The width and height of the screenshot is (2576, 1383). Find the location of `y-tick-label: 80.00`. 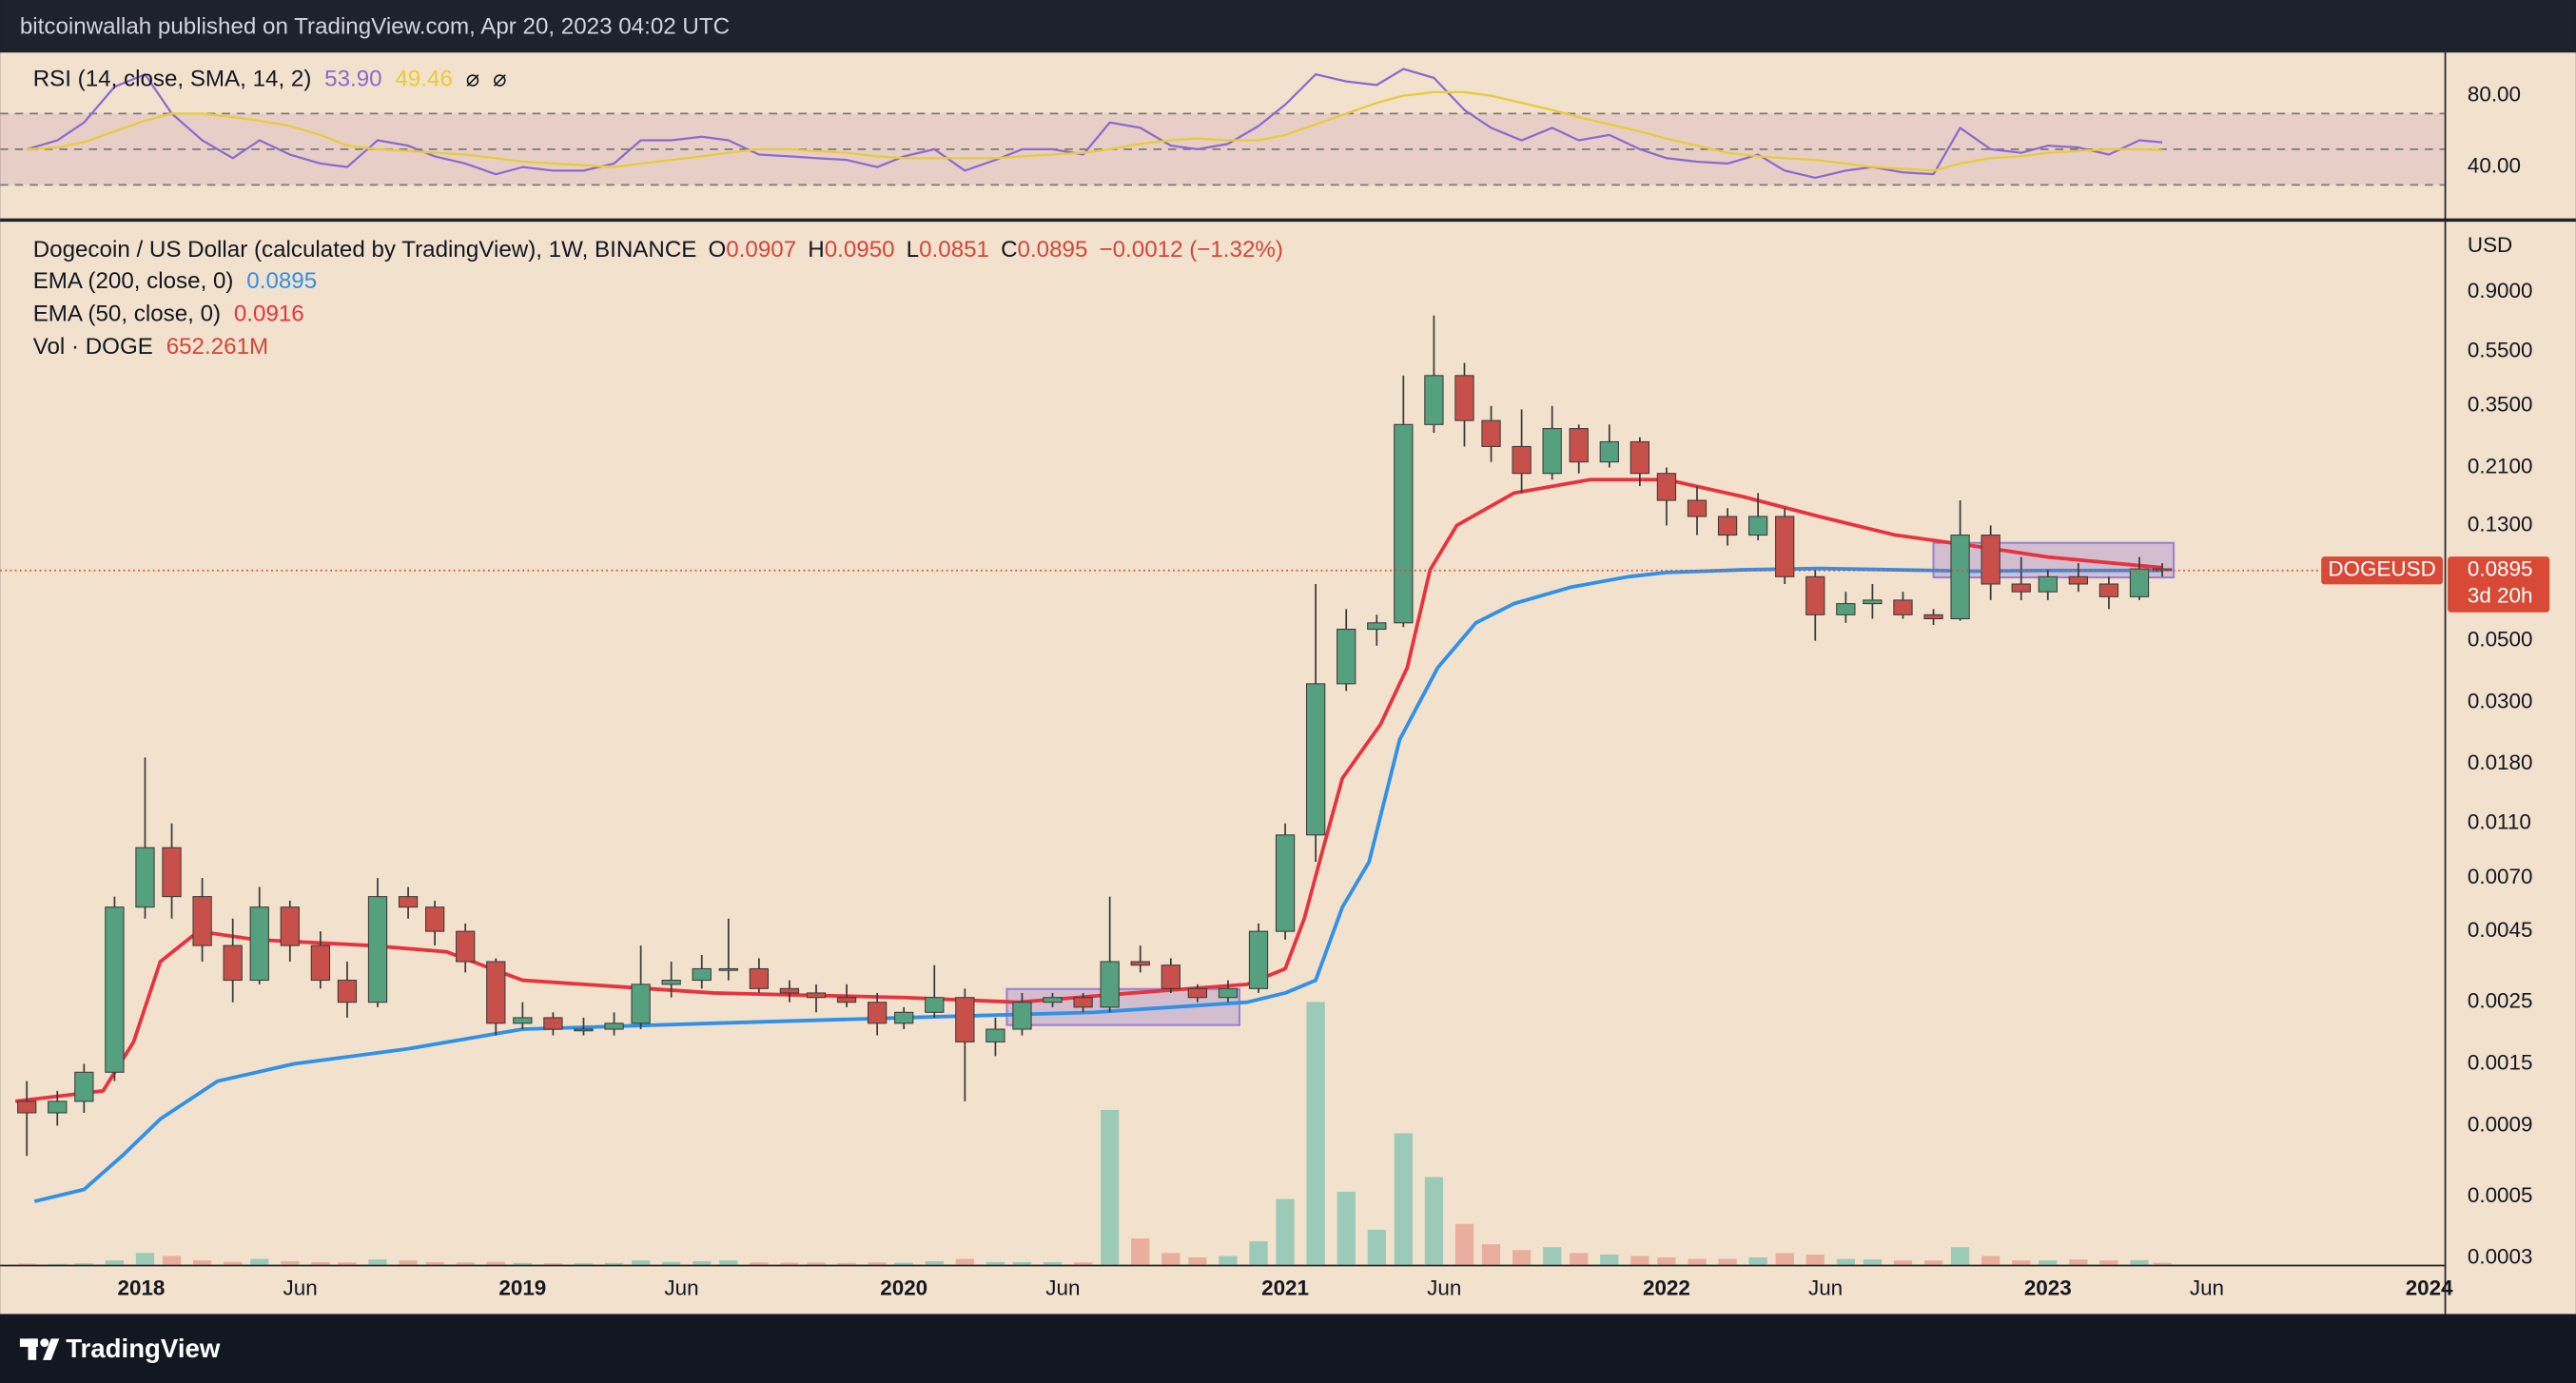

y-tick-label: 80.00 is located at coordinates (2494, 95).